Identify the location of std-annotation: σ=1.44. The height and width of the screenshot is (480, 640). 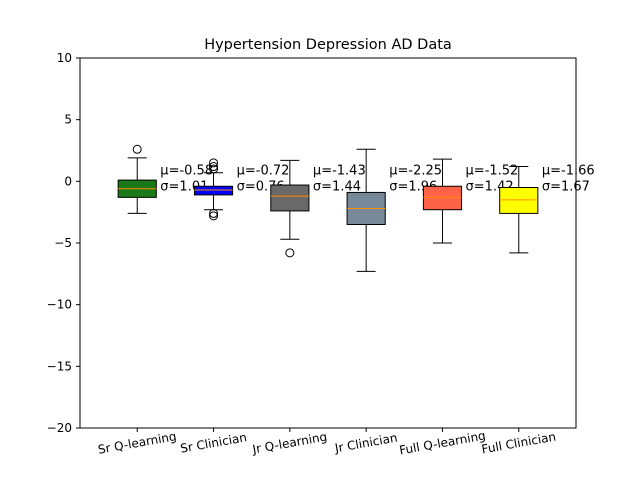
(337, 186).